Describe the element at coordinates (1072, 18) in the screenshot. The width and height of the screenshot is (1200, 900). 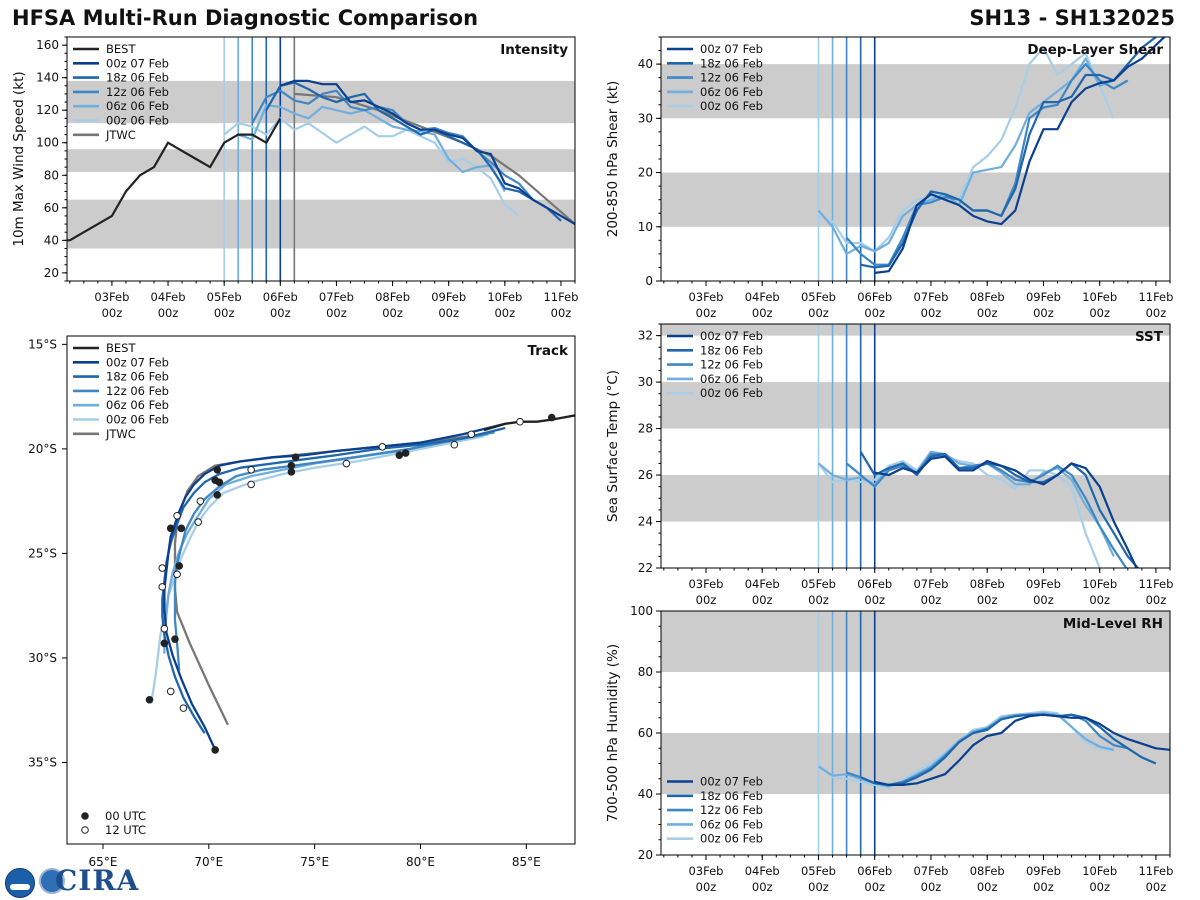
I see `storm-id-title: SH13 - SH132025` at that location.